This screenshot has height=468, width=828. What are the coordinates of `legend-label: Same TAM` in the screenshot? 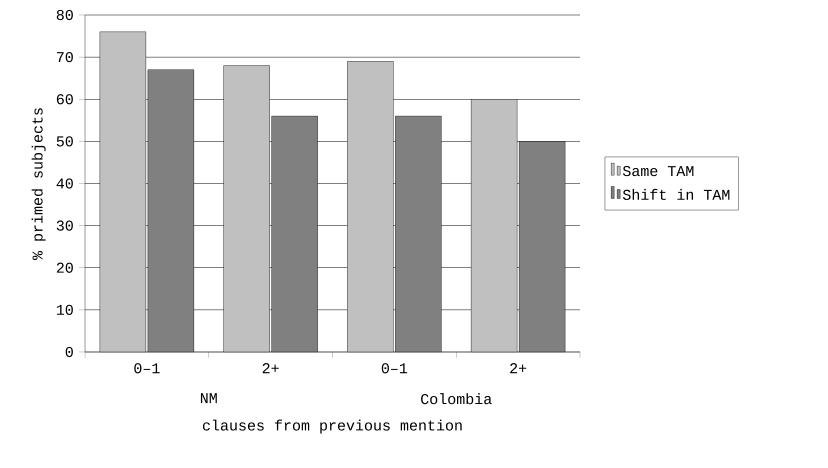 It's located at (658, 171).